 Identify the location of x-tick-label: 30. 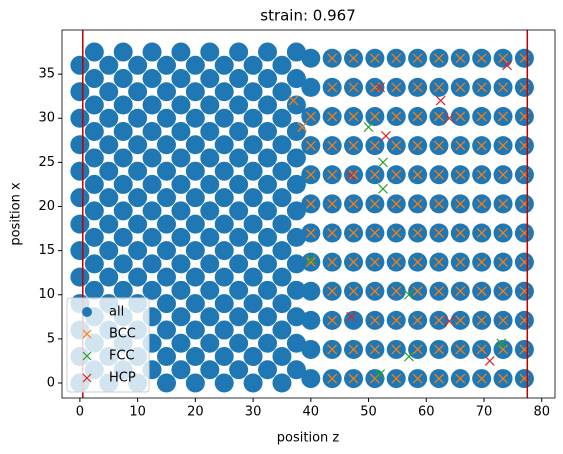
(253, 412).